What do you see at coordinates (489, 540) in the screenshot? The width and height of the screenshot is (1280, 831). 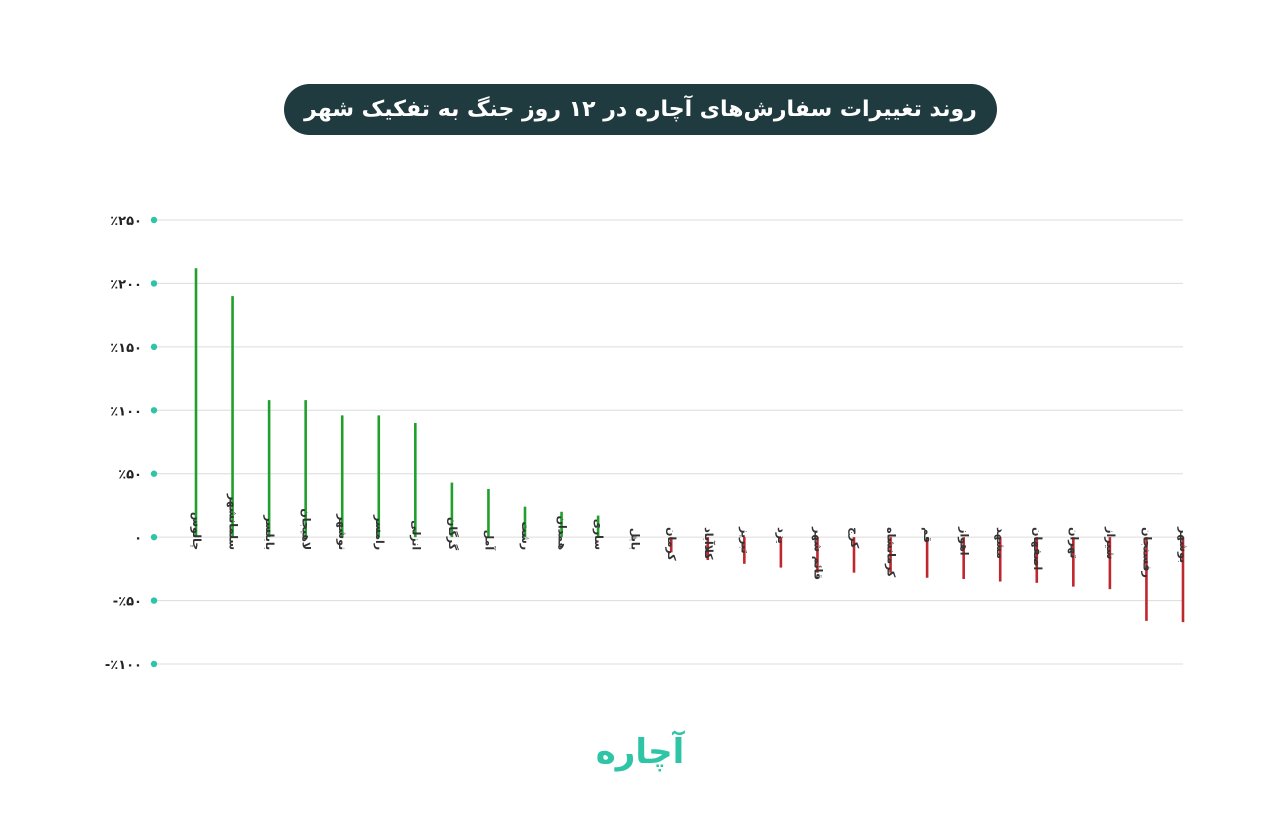 I see `category-label: آمل` at bounding box center [489, 540].